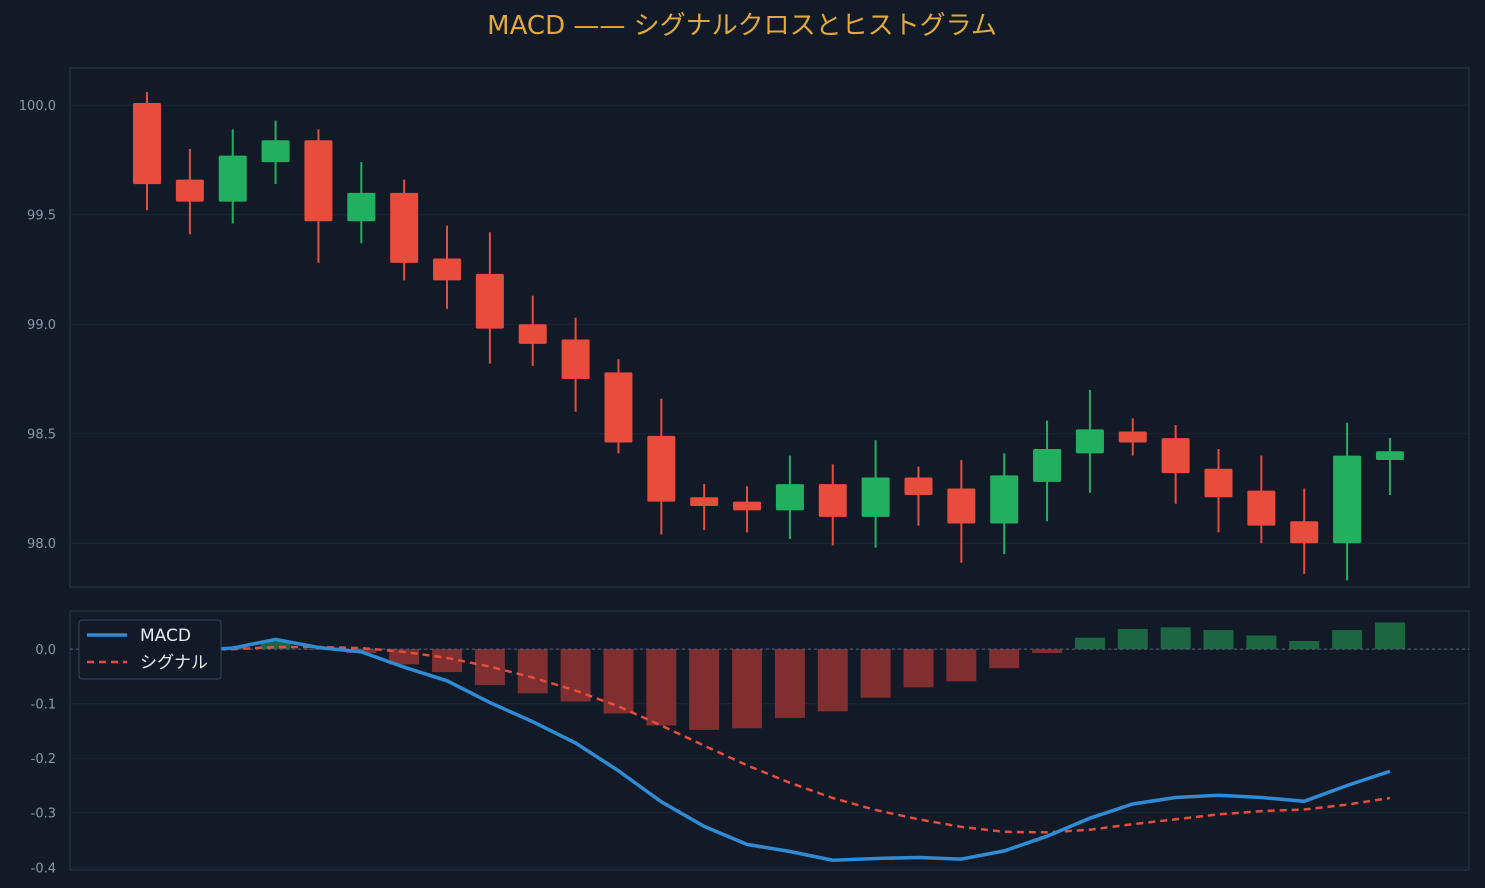 This screenshot has width=1485, height=888. What do you see at coordinates (41, 435) in the screenshot?
I see `price-tick-label: 98.5` at bounding box center [41, 435].